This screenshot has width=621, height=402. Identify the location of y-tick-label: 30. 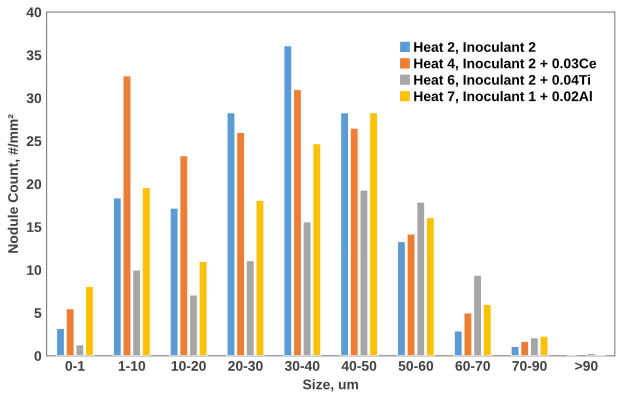
(34, 98).